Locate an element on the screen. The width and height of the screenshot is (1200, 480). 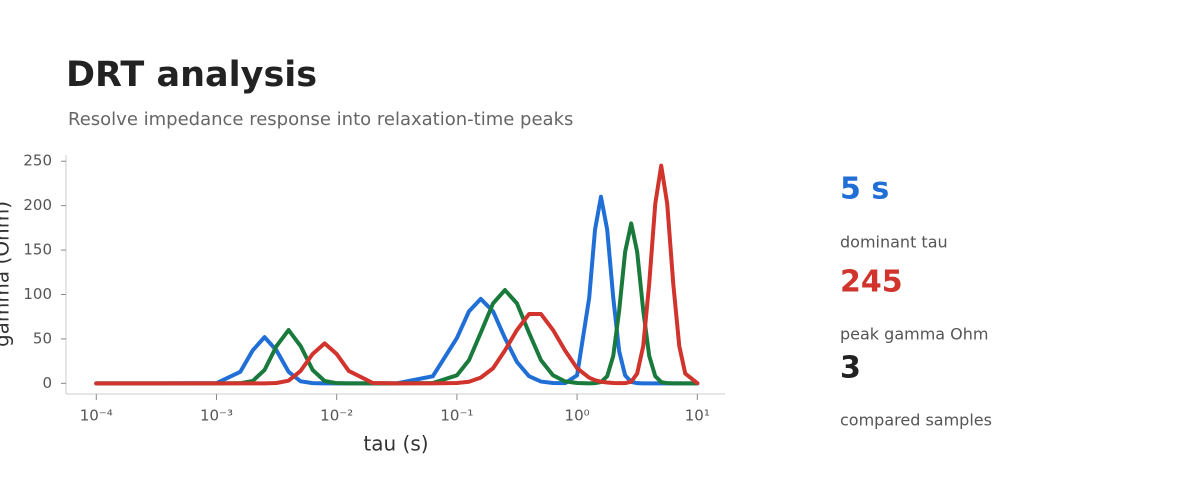
x-tick-label: 10⁻³ is located at coordinates (216, 416).